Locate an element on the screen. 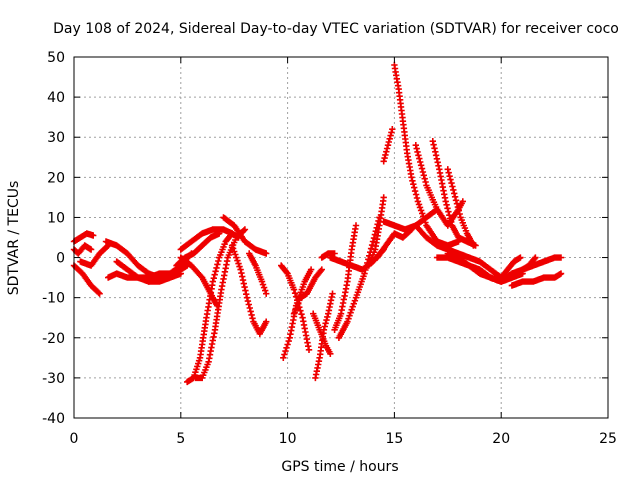 The width and height of the screenshot is (640, 480). x-tick-label: 25 is located at coordinates (608, 439).